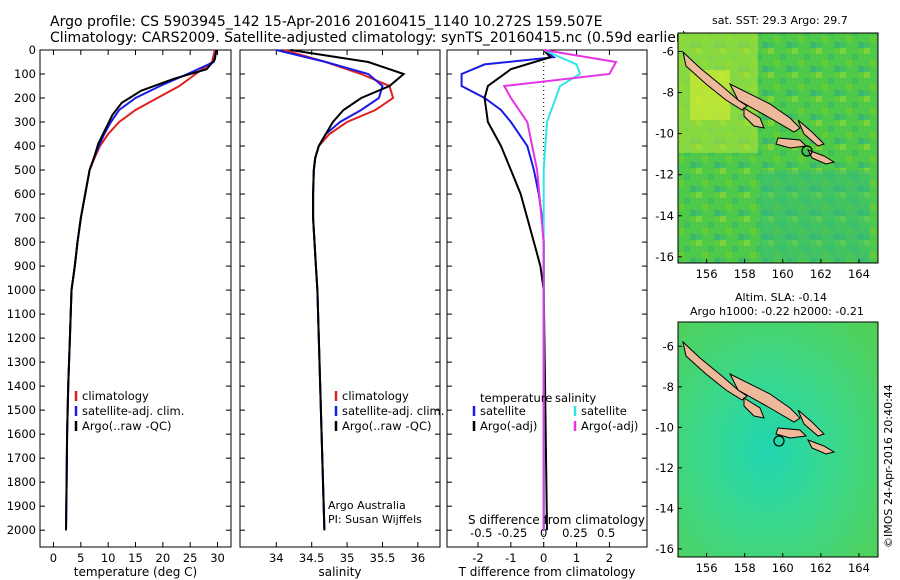  What do you see at coordinates (135, 572) in the screenshot?
I see `x-axis-label: temperature (deg C)` at bounding box center [135, 572].